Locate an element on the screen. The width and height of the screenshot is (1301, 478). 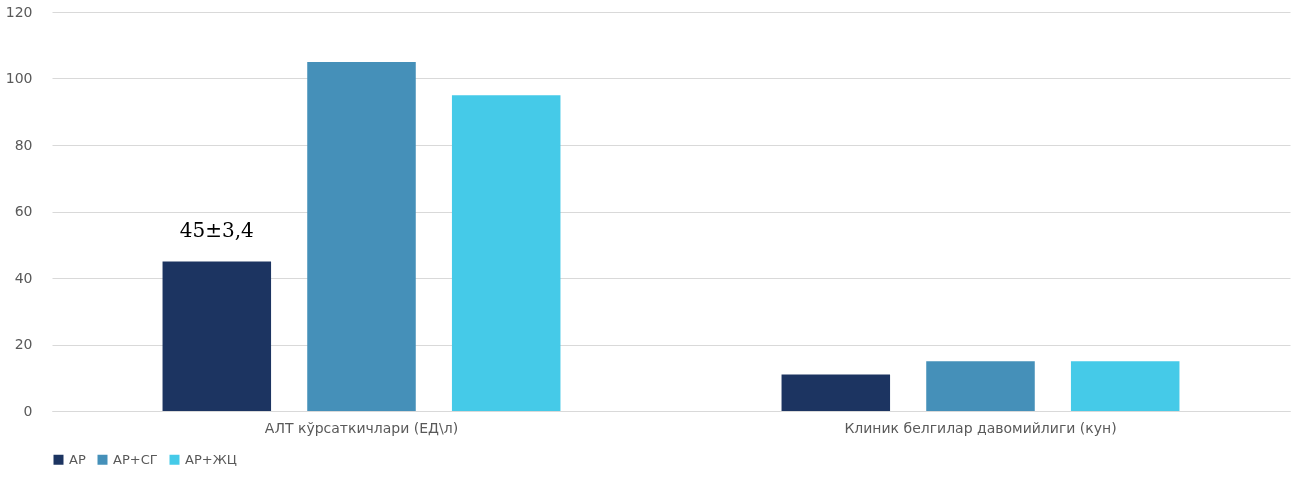
y-tick-label: 120 is located at coordinates (19, 11).